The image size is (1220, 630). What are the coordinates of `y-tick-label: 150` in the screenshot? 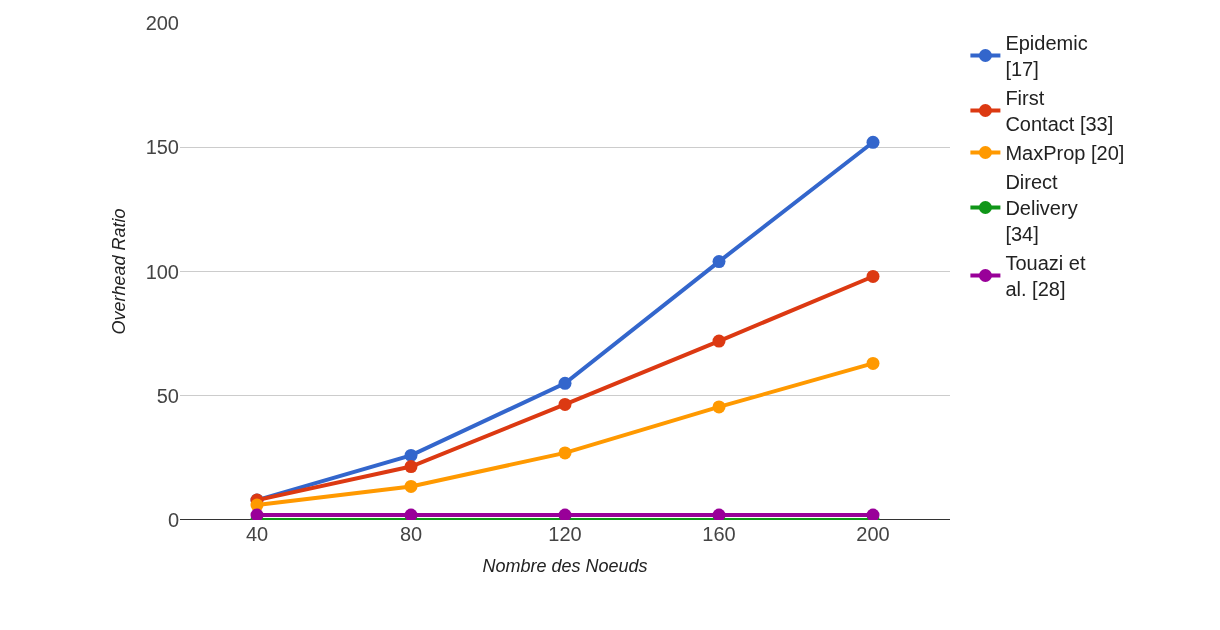 It's located at (162, 147).